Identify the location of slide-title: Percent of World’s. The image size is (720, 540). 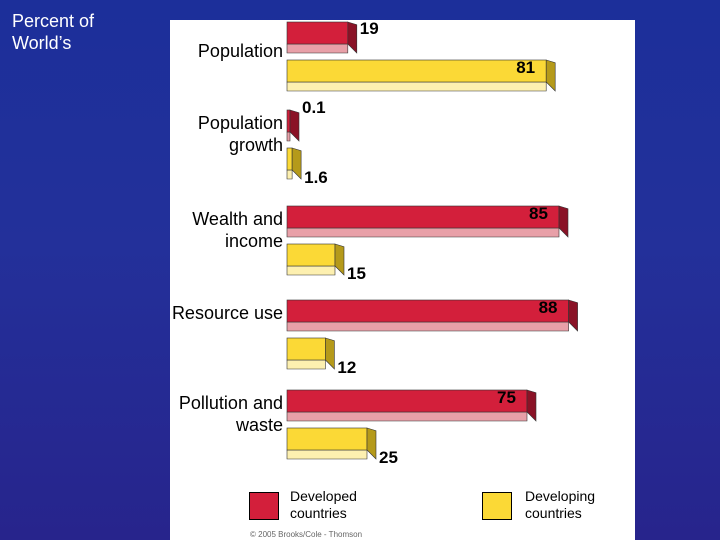
(53, 32).